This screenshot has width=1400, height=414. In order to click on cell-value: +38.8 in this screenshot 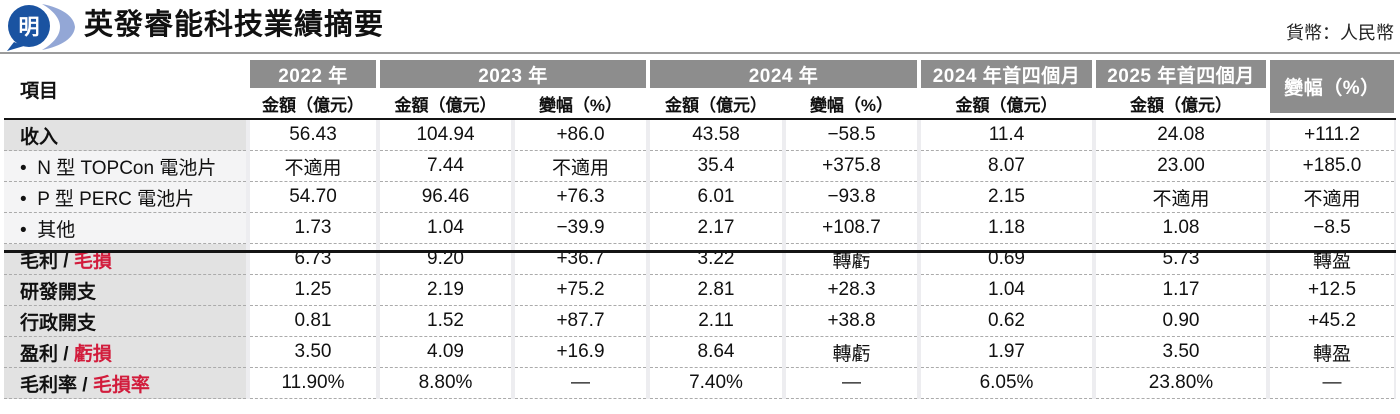, I will do `click(851, 321)`.